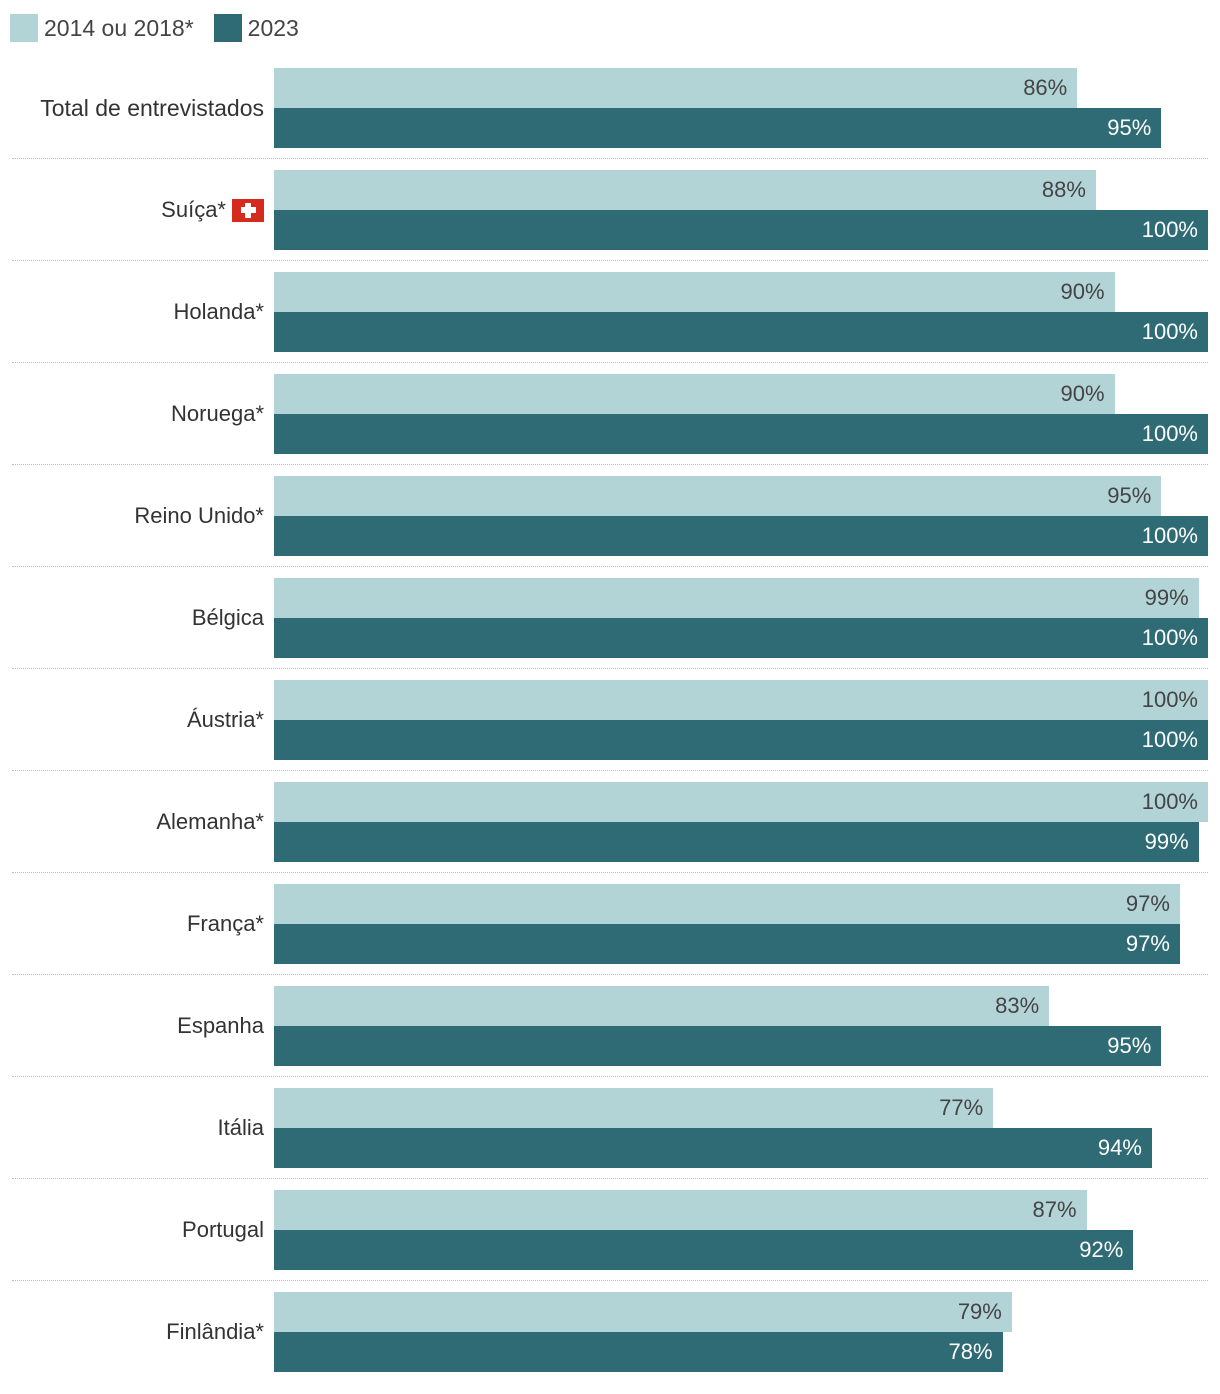 The image size is (1220, 1394). What do you see at coordinates (119, 27) in the screenshot?
I see `legend-label: 2014 ou 2018*` at bounding box center [119, 27].